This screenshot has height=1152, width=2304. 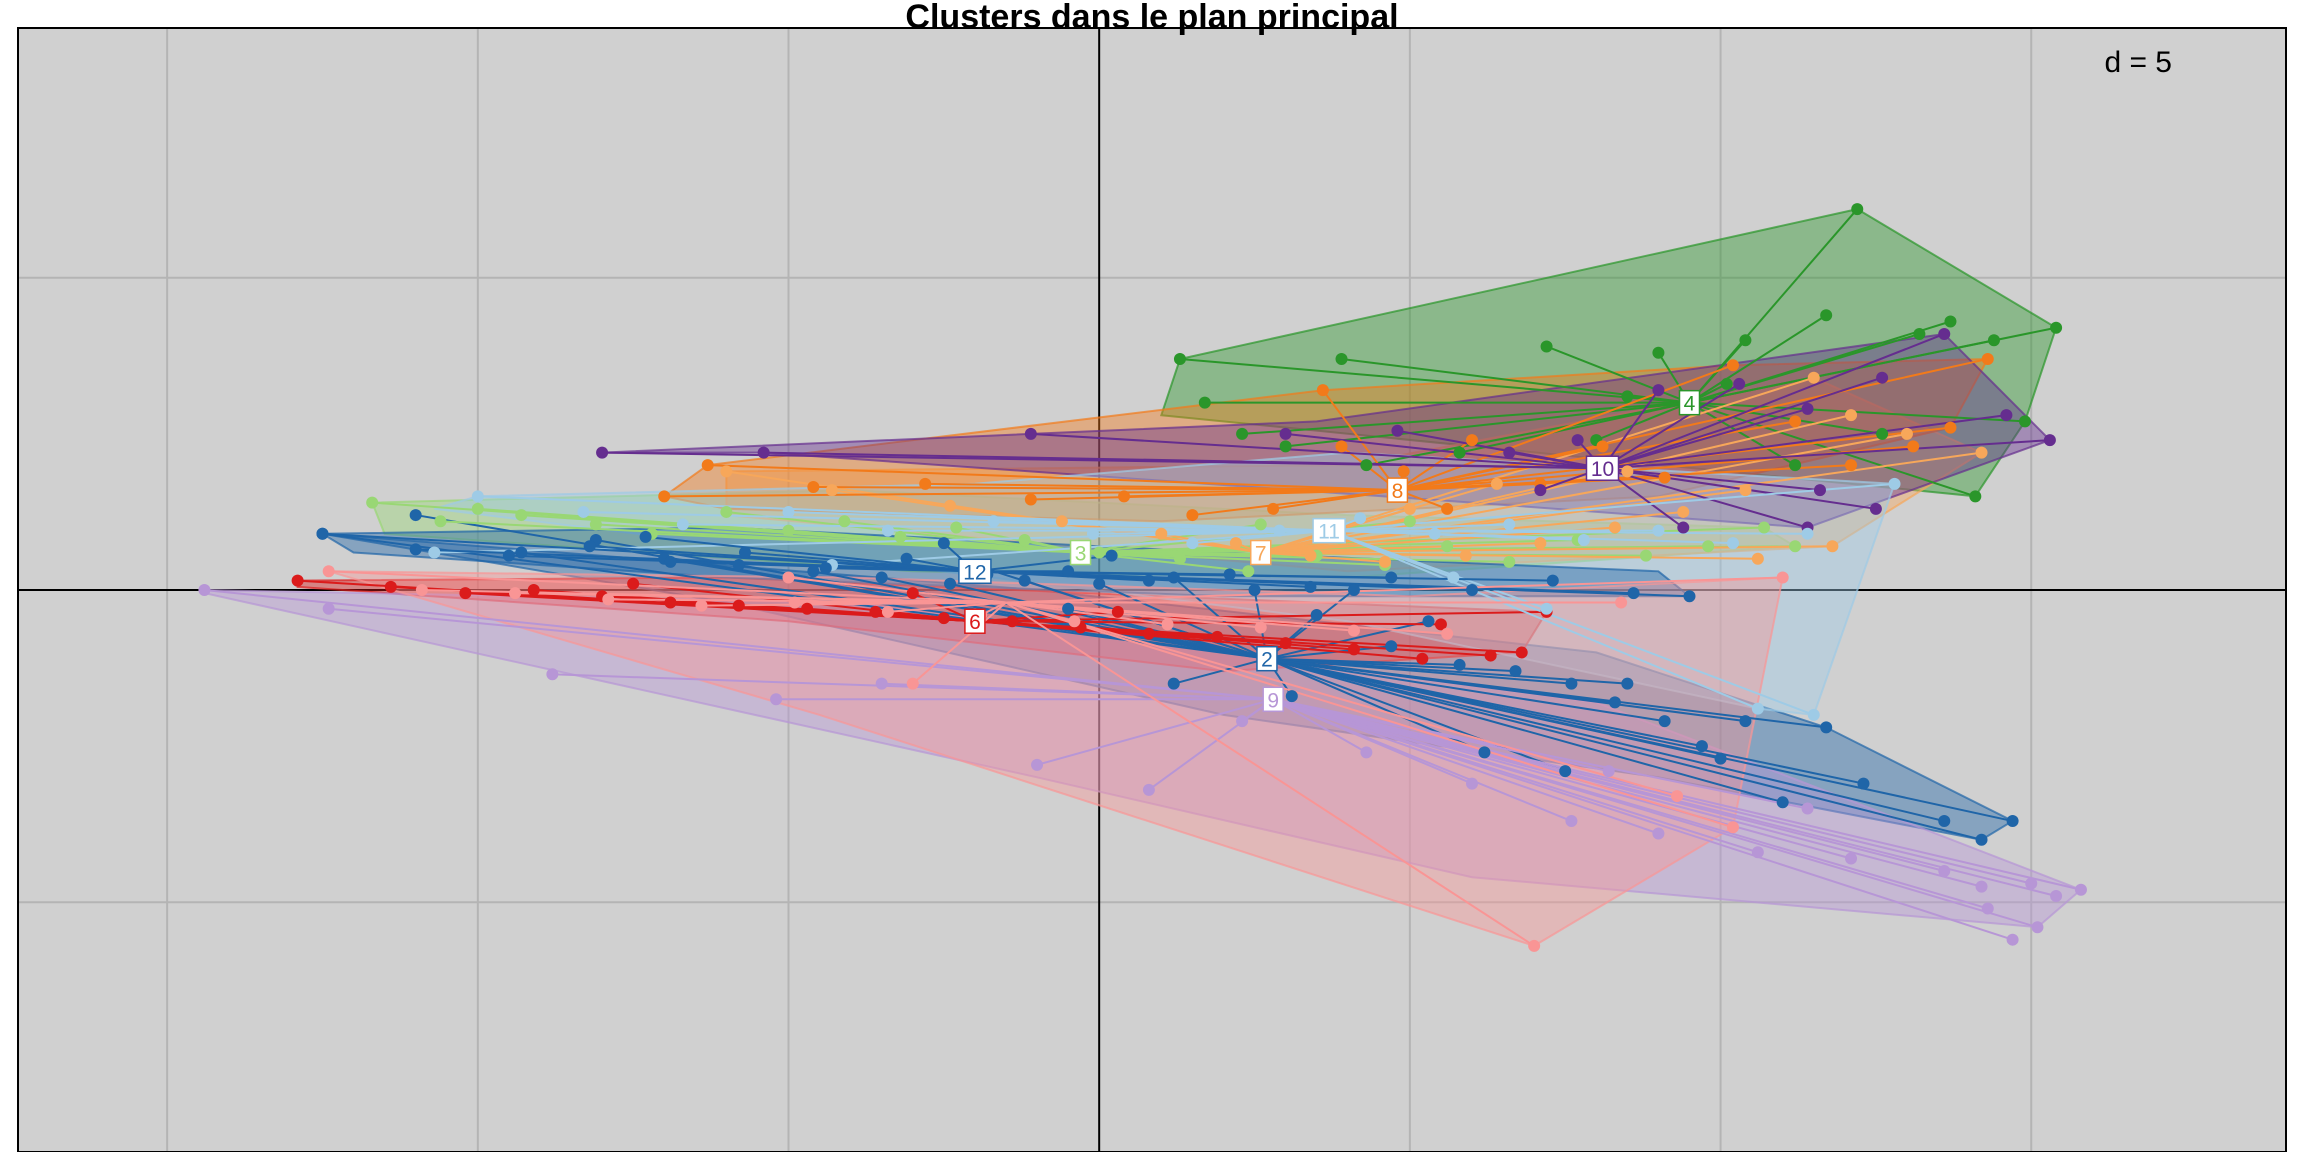 I want to click on cluster-label-text: 12, so click(x=974, y=572).